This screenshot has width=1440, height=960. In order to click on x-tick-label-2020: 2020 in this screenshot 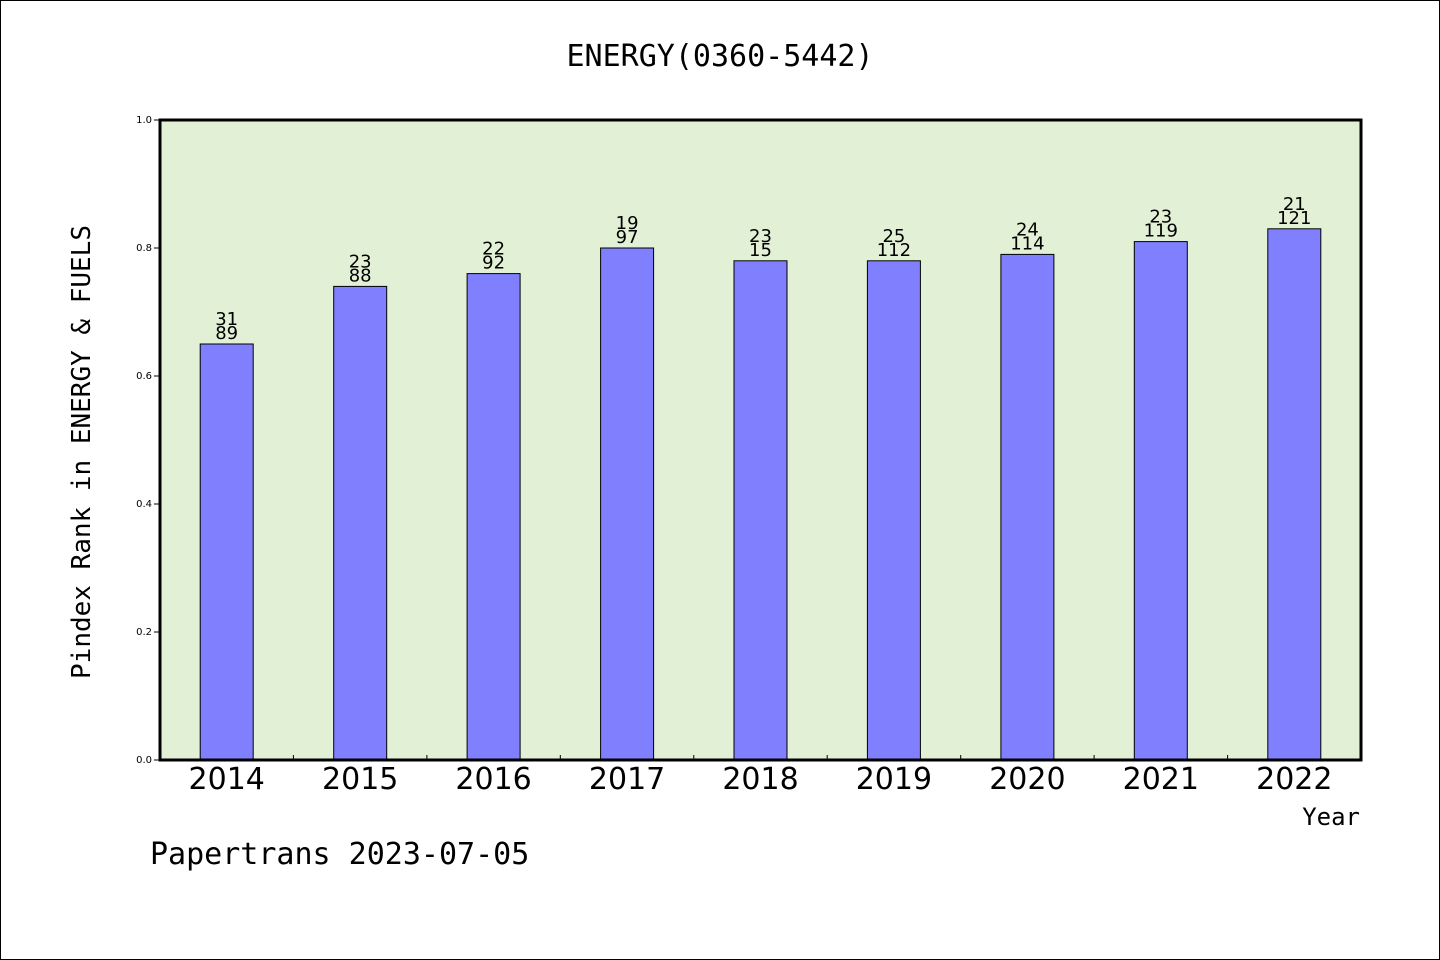, I will do `click(1027, 779)`.